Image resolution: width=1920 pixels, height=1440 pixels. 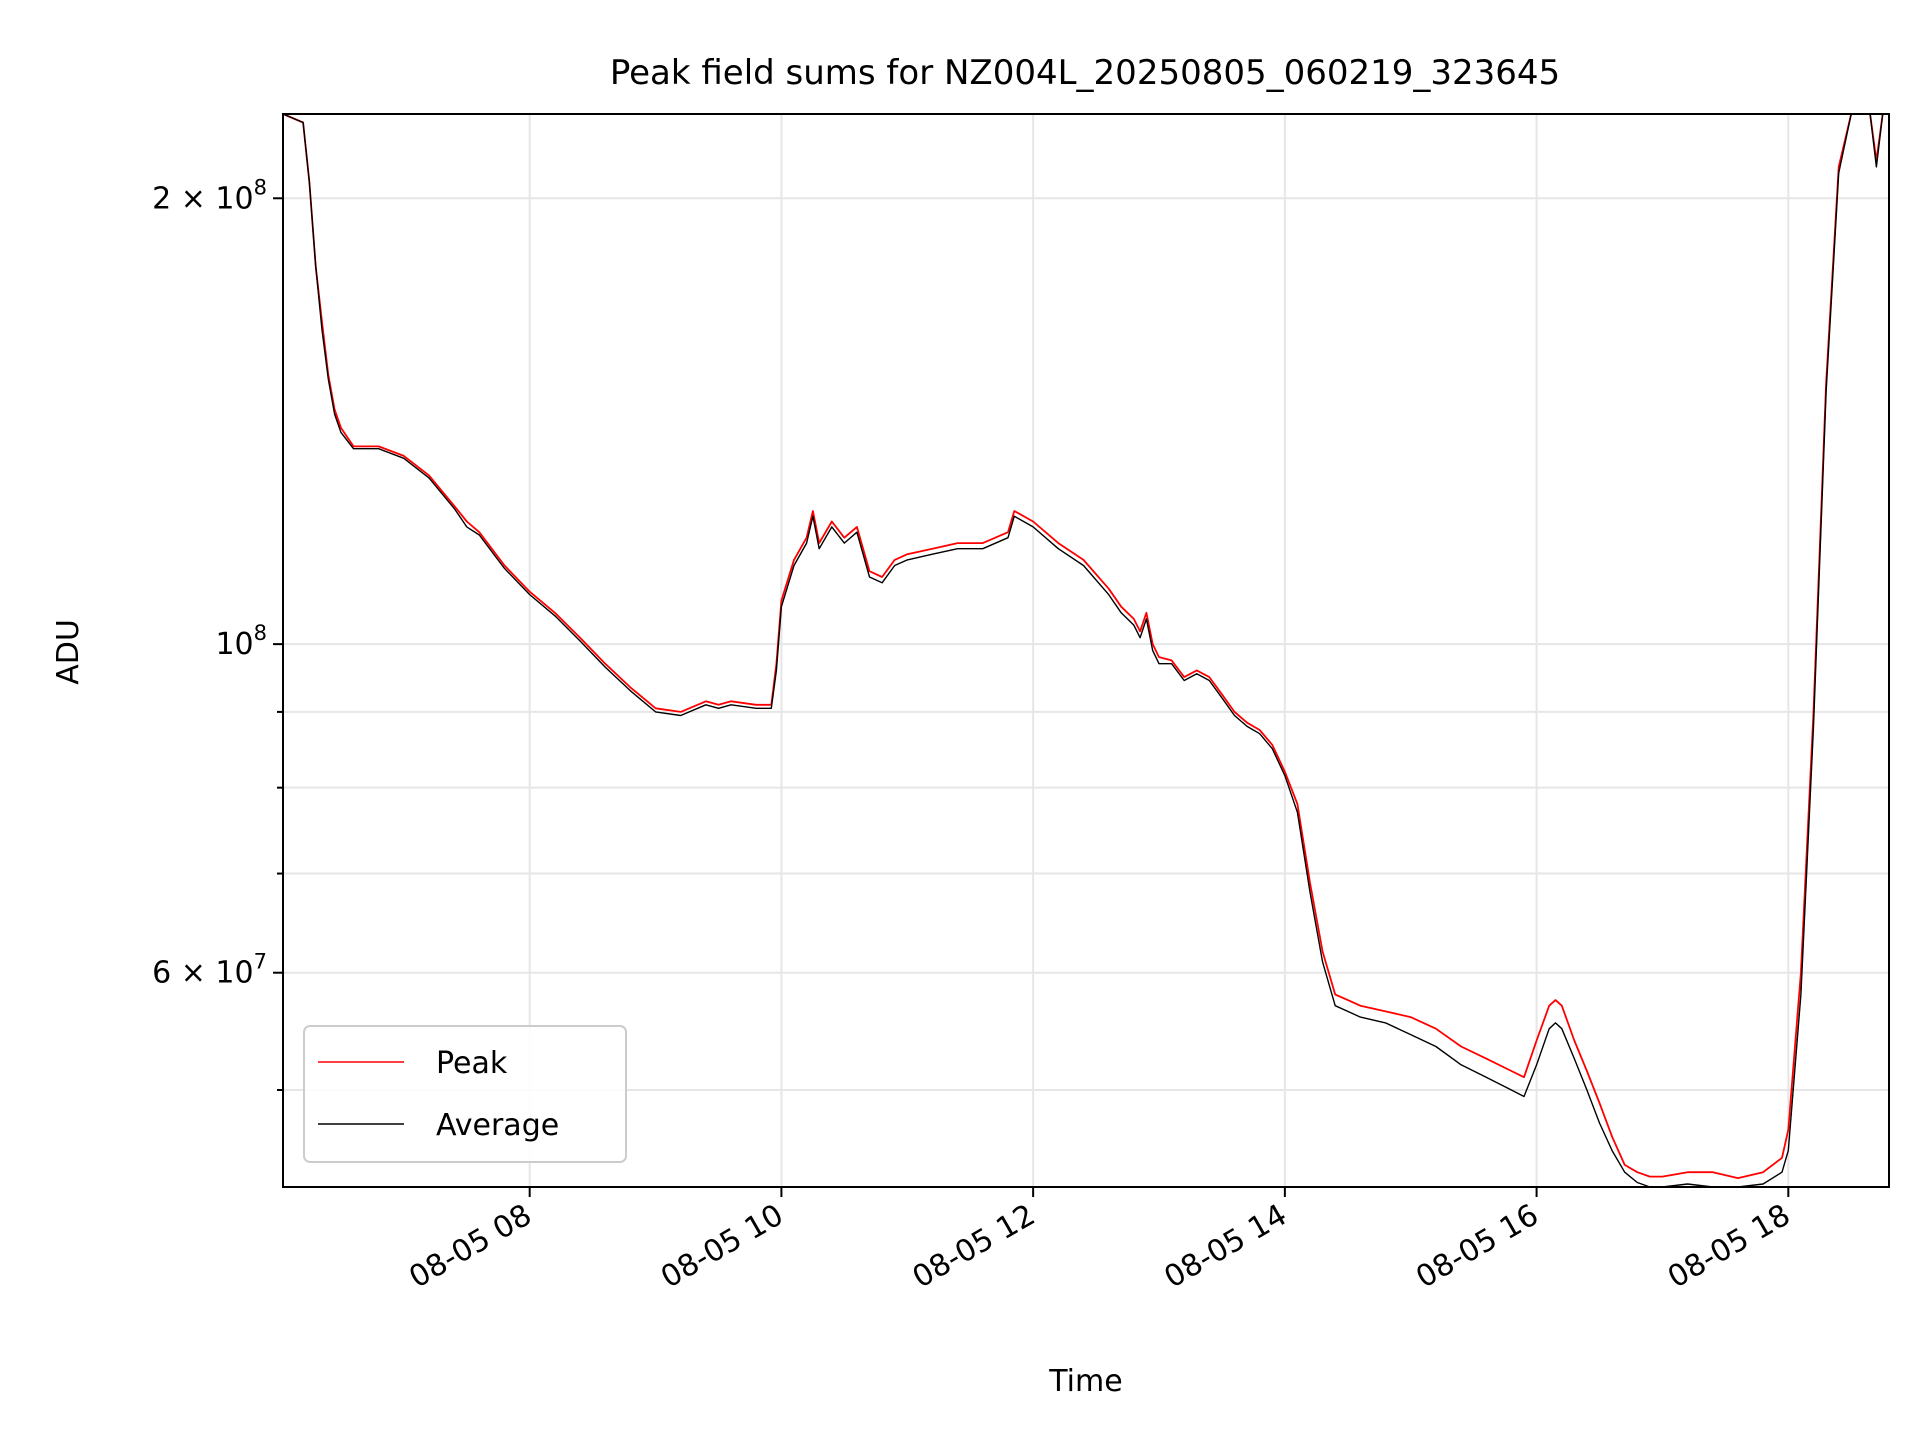 I want to click on y-axis-ticks: 6 × 107 108 2 × 108, so click(x=217, y=633).